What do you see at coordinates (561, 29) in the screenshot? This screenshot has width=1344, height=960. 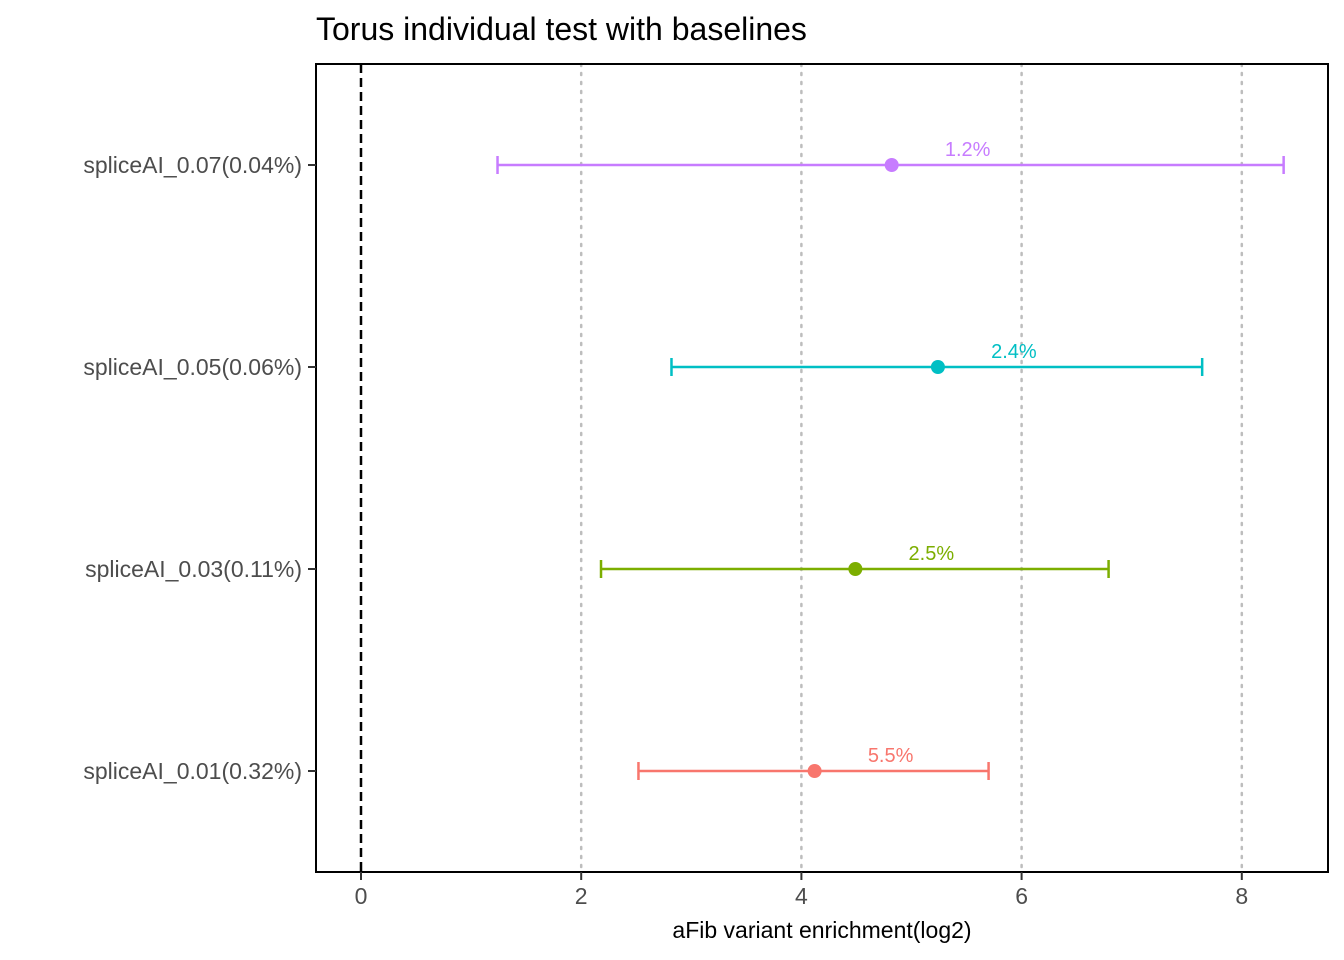 I see `chart-title: Torus individual test with baselines` at bounding box center [561, 29].